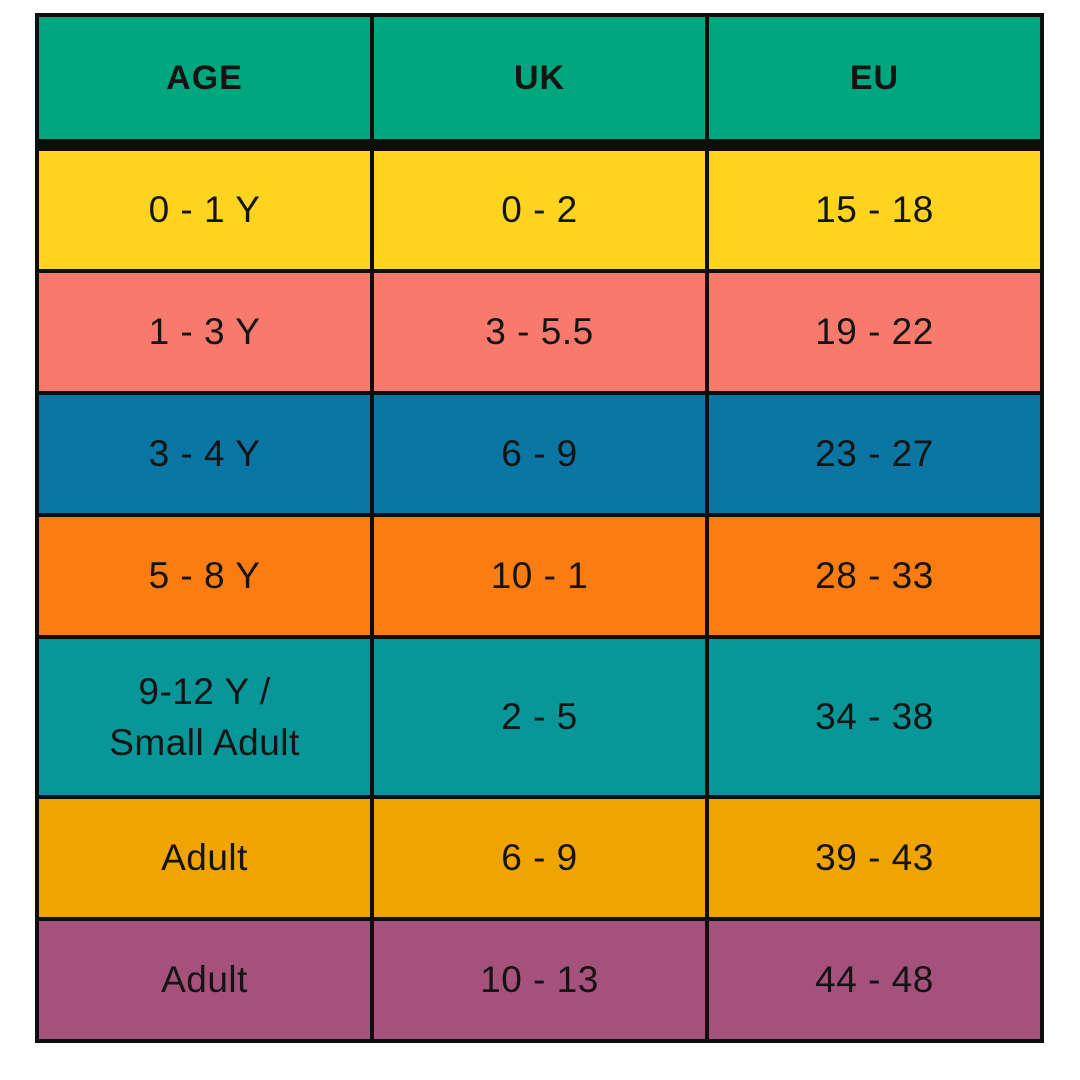 Image resolution: width=1080 pixels, height=1080 pixels. What do you see at coordinates (204, 332) in the screenshot?
I see `age-cell: 1 - 3 Y` at bounding box center [204, 332].